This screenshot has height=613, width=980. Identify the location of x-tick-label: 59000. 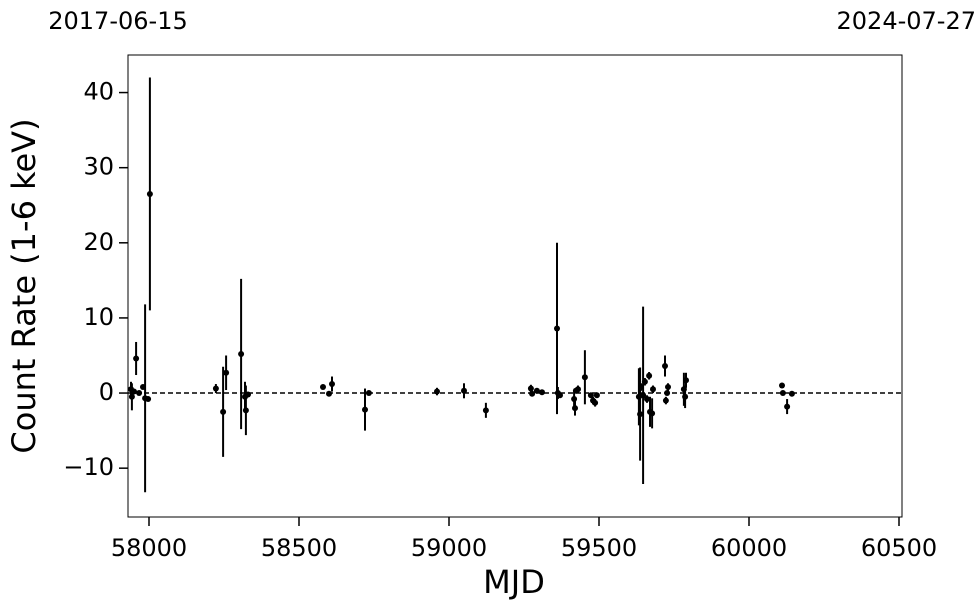
(449, 548).